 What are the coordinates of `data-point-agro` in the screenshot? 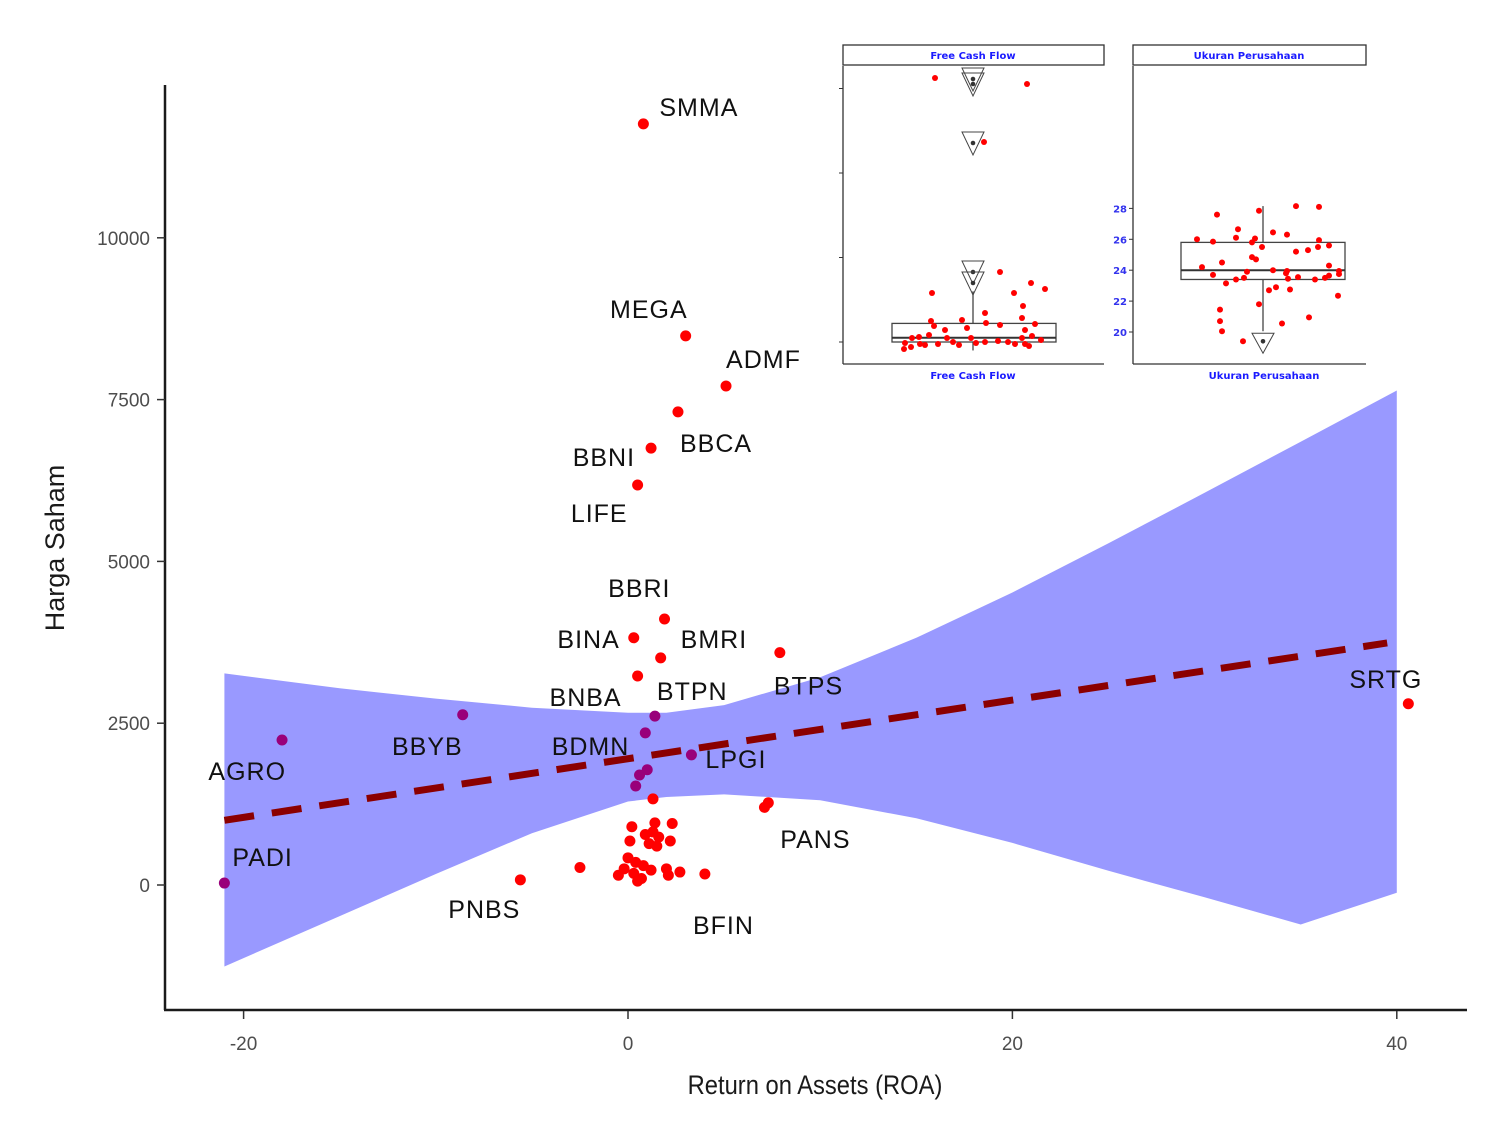 It's located at (282, 740).